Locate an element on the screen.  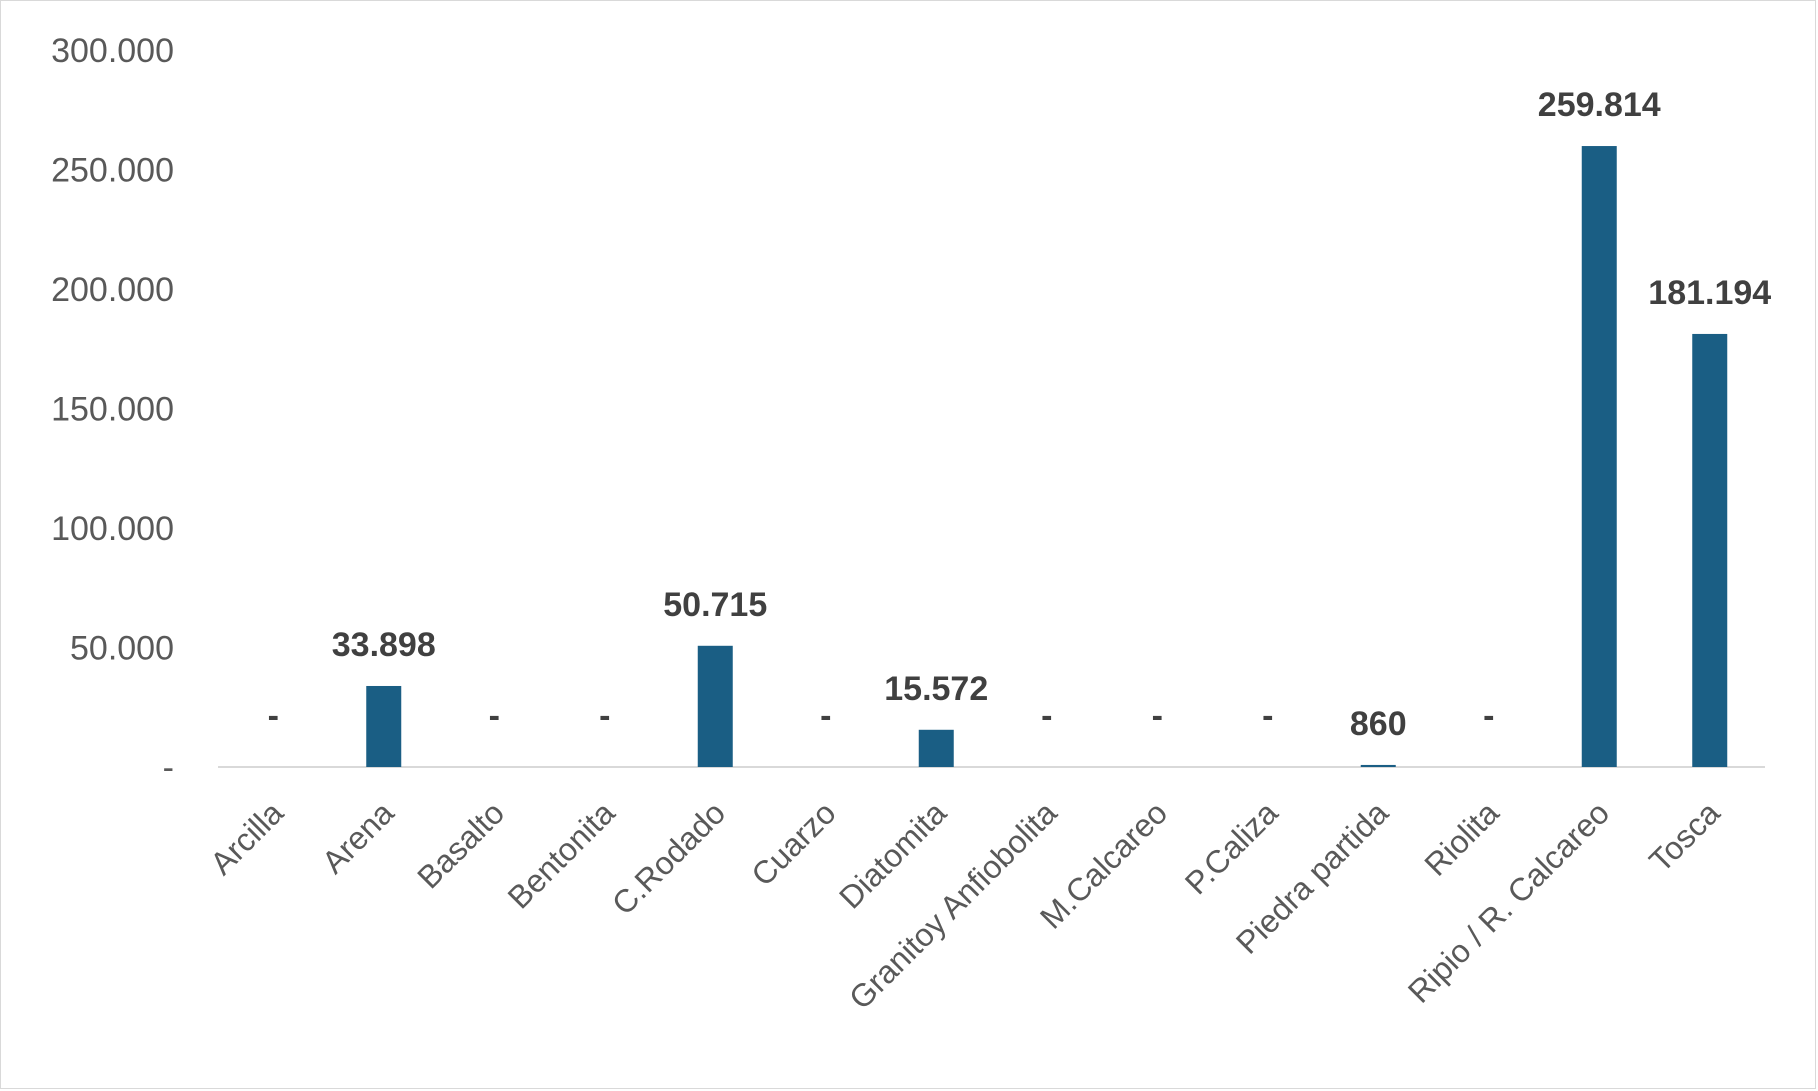
y-tick-label: 50.000 is located at coordinates (122, 649).